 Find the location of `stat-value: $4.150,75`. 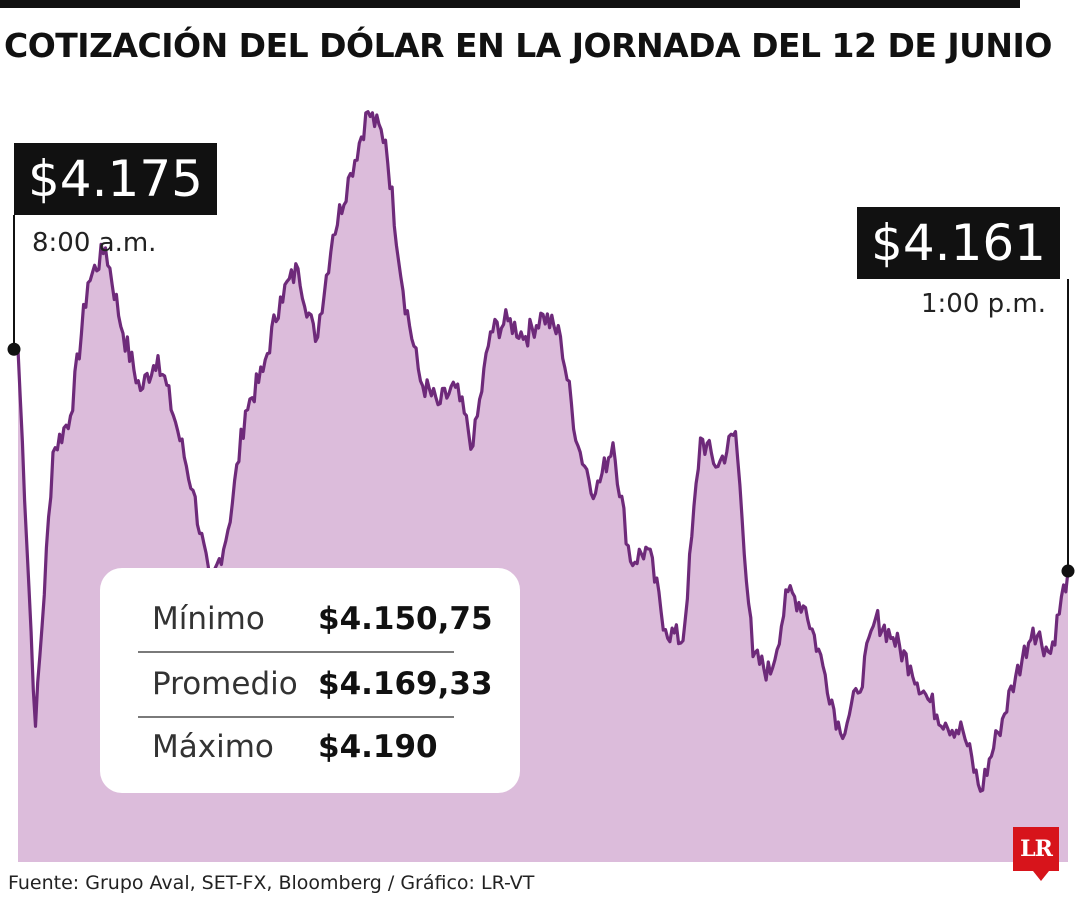

stat-value: $4.150,75 is located at coordinates (405, 619).